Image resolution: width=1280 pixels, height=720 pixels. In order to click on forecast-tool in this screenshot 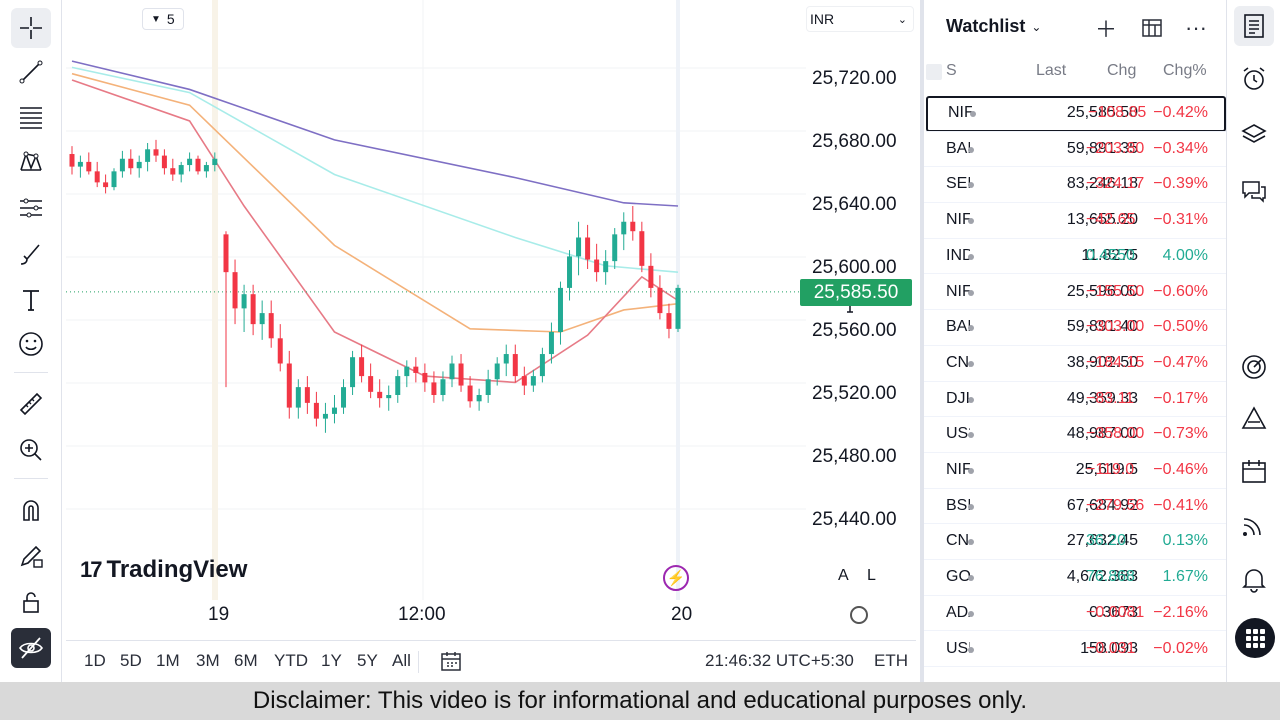, I will do `click(31, 208)`.